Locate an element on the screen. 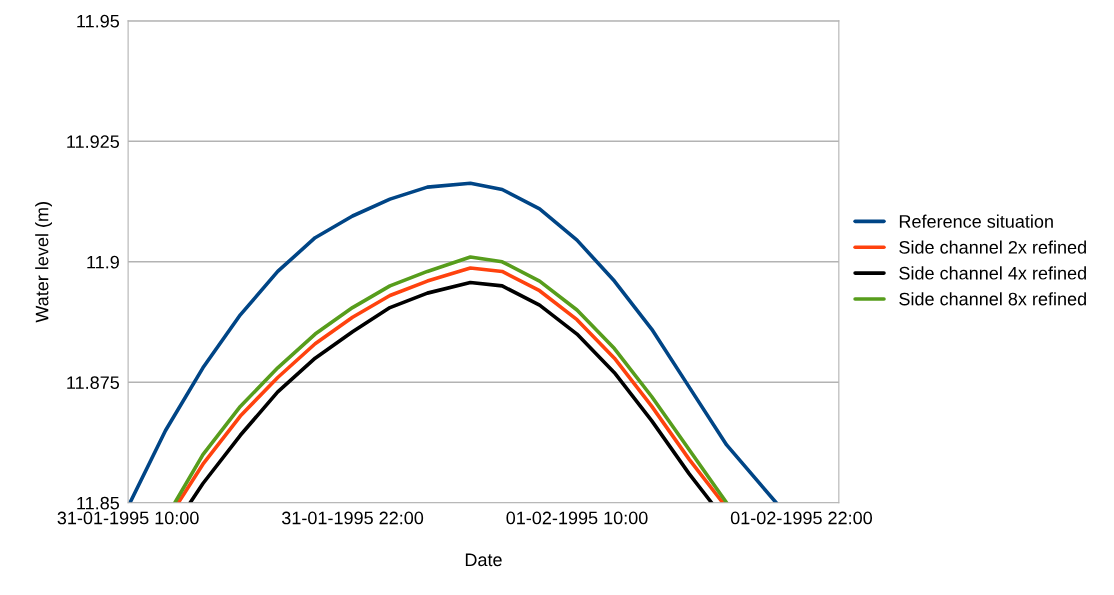 The image size is (1114, 595). y-tick-label: 11.9 is located at coordinates (103, 262).